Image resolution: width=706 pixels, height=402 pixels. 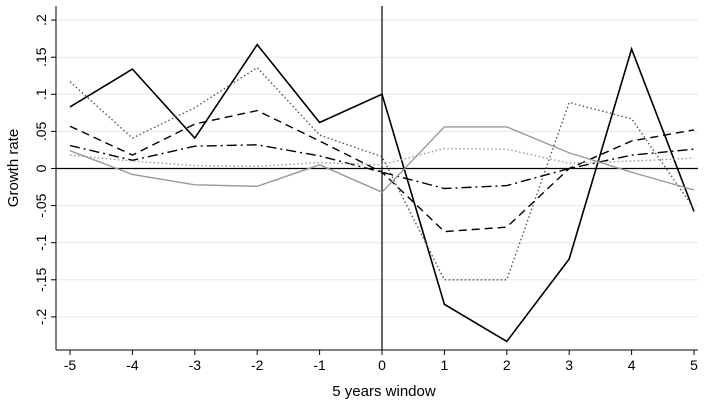 What do you see at coordinates (41, 20) in the screenshot?
I see `y-tick-label: .2` at bounding box center [41, 20].